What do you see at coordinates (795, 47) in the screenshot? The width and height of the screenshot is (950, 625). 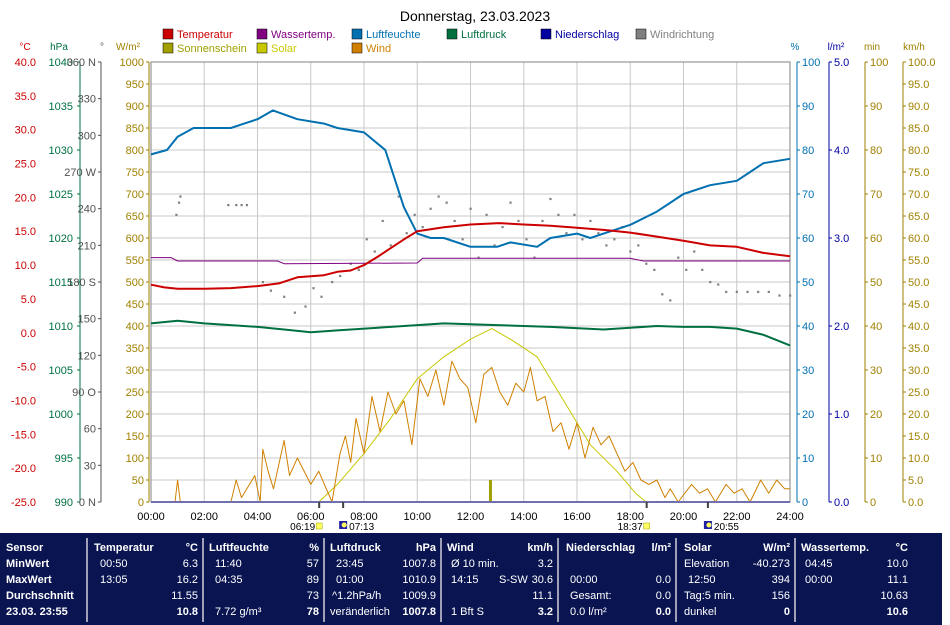 I see `y-axis-unit: %` at bounding box center [795, 47].